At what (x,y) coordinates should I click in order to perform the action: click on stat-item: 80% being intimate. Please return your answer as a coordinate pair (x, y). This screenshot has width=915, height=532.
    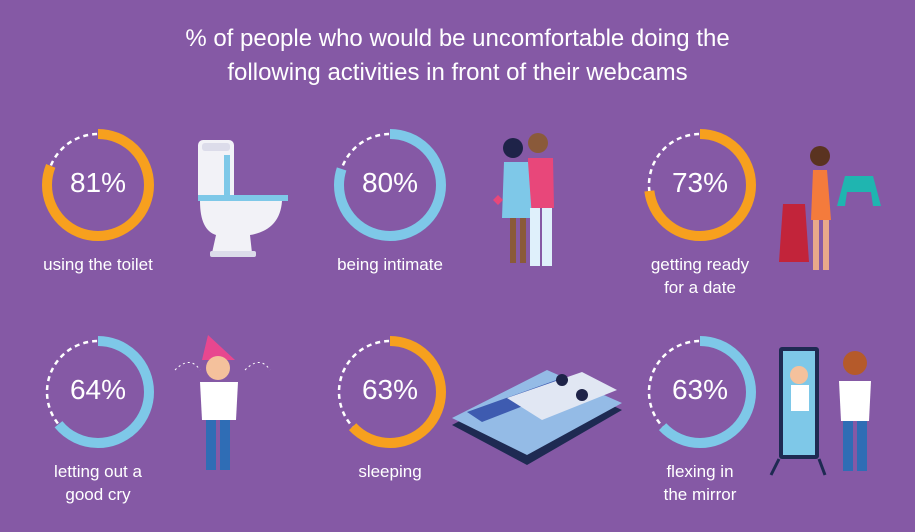
    Looking at the image, I should click on (390, 225).